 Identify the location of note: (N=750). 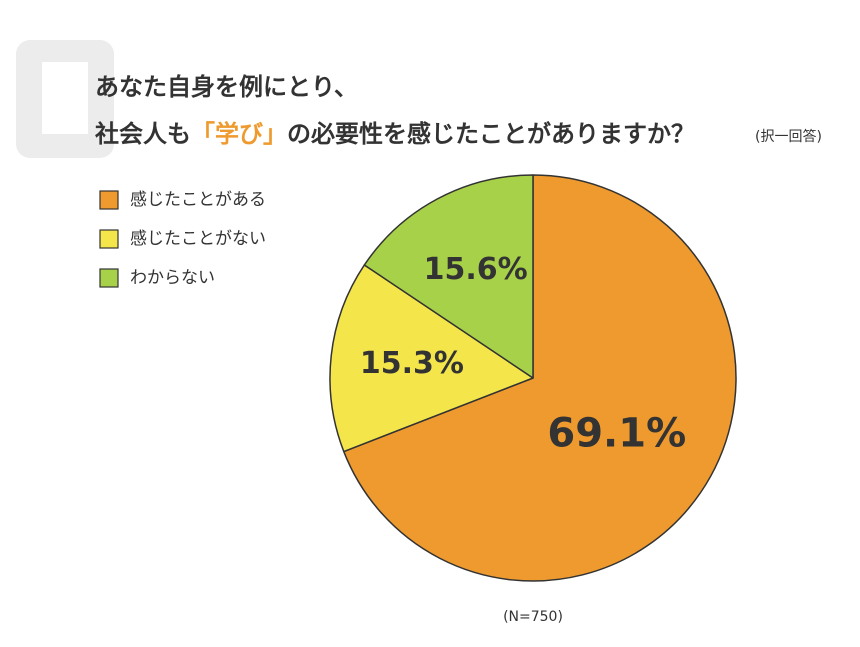
(533, 617).